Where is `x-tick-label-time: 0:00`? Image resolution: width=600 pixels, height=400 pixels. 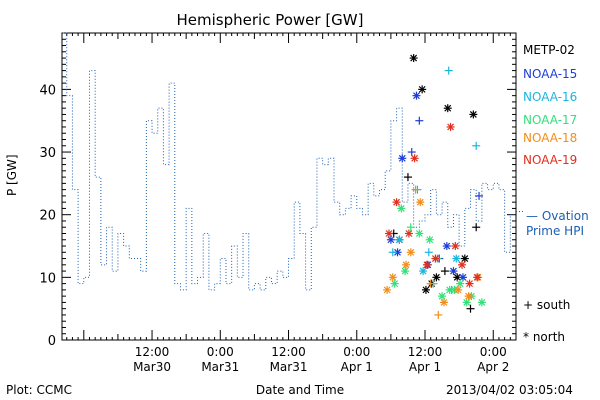
x-tick-label-time: 0:00 is located at coordinates (220, 352).